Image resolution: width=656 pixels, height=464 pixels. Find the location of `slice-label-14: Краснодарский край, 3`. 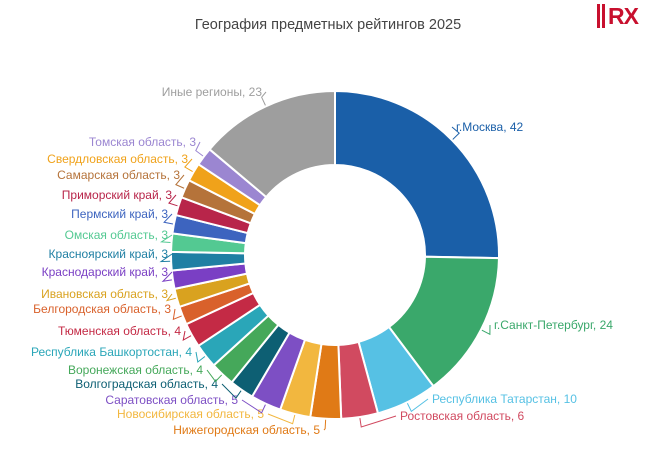

slice-label-14: Краснодарский край, 3 is located at coordinates (105, 272).